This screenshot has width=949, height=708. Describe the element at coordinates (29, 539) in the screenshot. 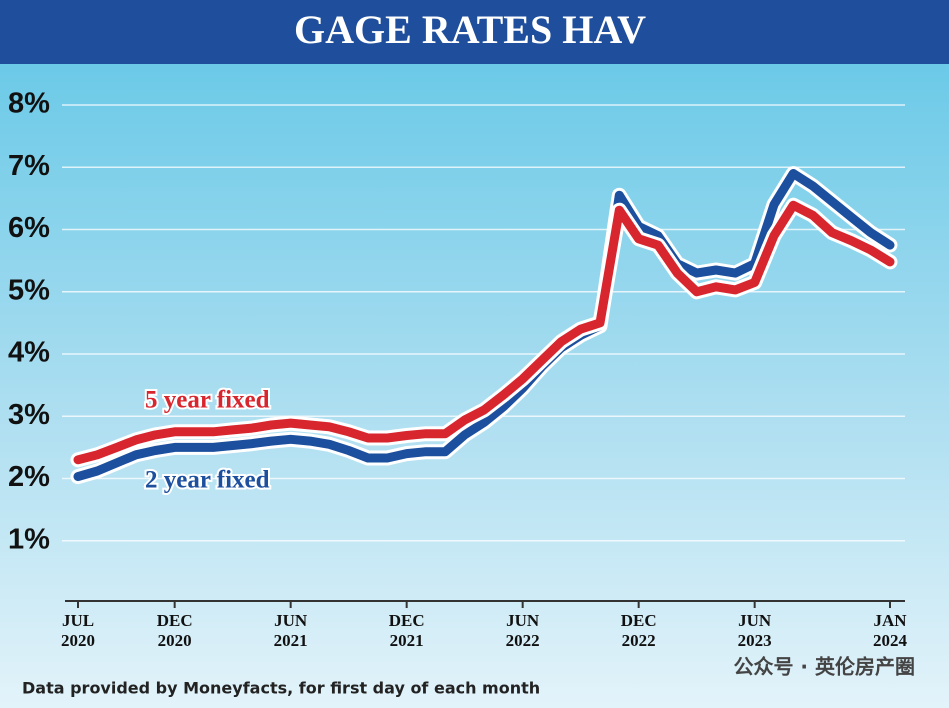

I see `y-tick-label: 1%` at that location.